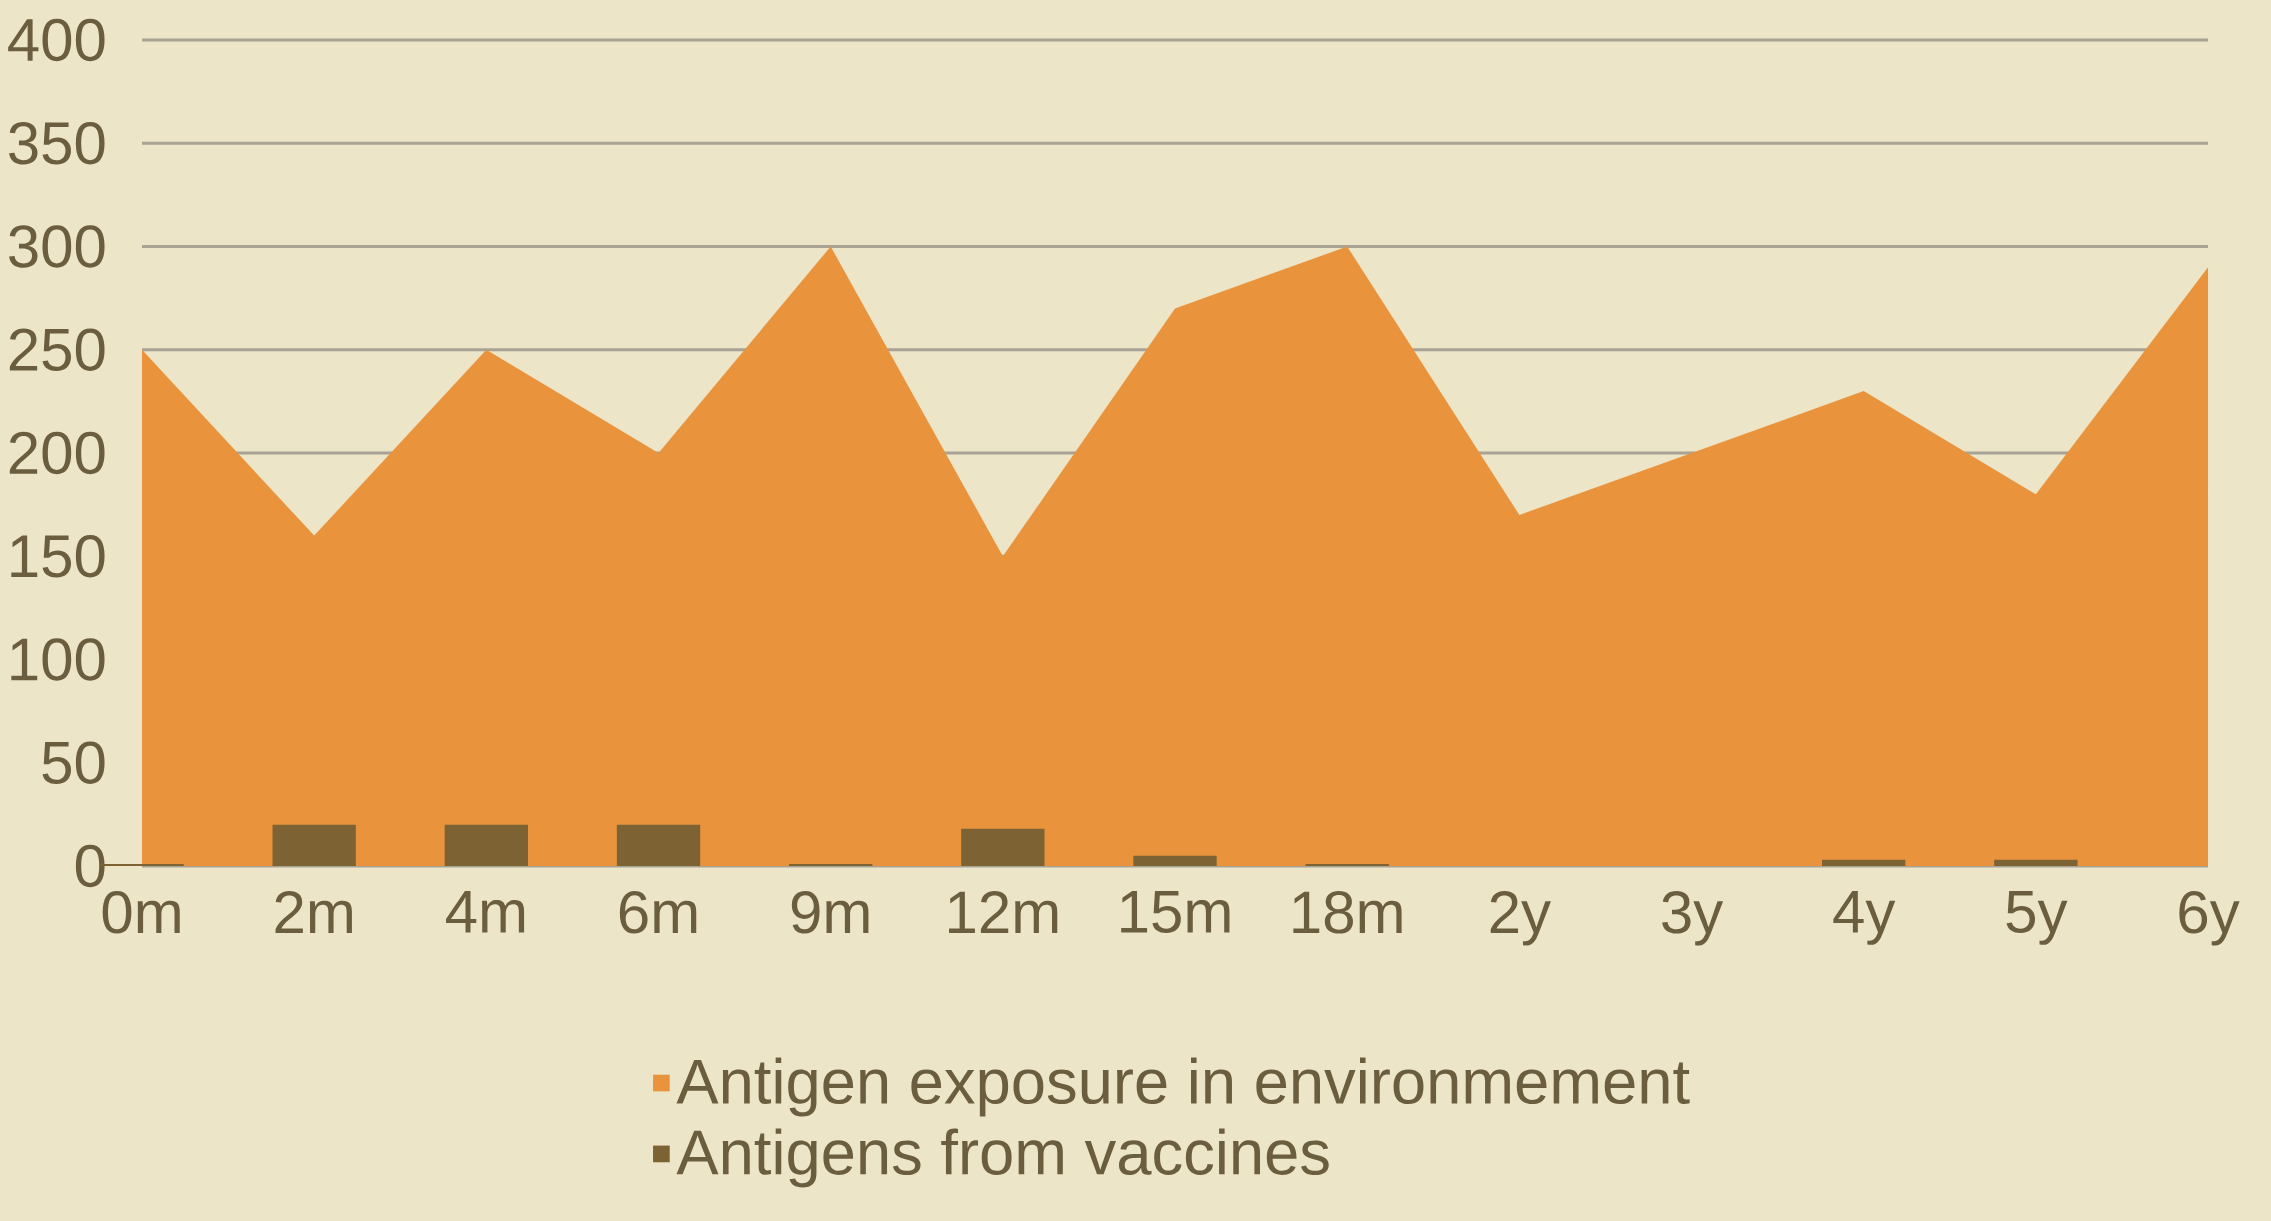  I want to click on legend-label: Antigens from vaccines, so click(1002, 1158).